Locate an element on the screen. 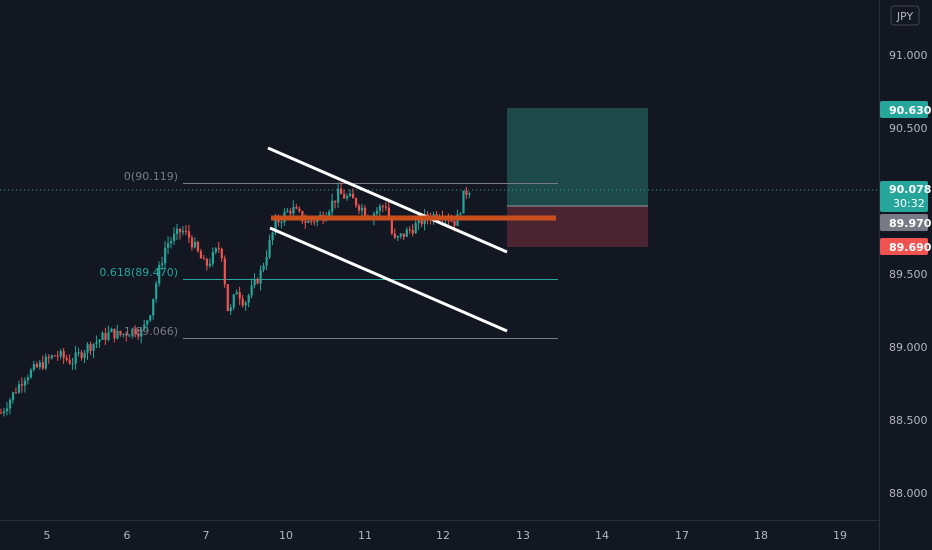 The width and height of the screenshot is (932, 550). channel-top-line is located at coordinates (387, 200).